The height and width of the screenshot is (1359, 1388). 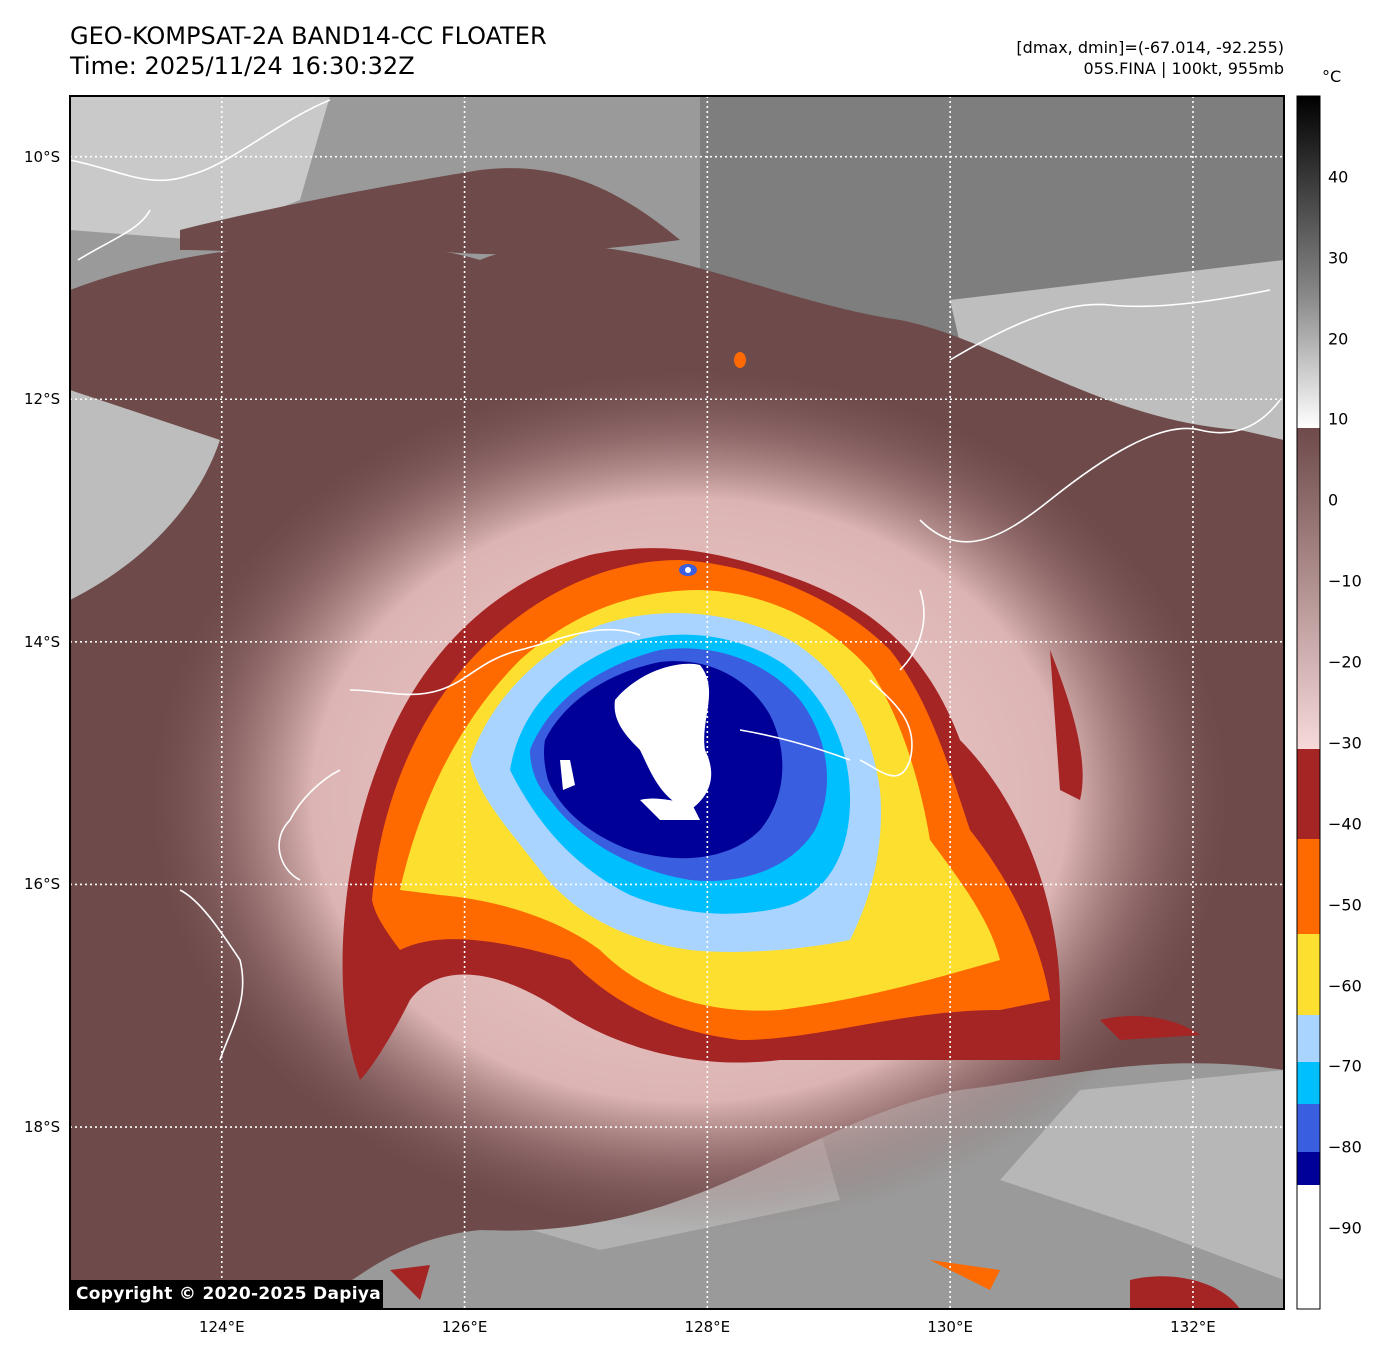 I want to click on colorbar, so click(x=1308, y=702).